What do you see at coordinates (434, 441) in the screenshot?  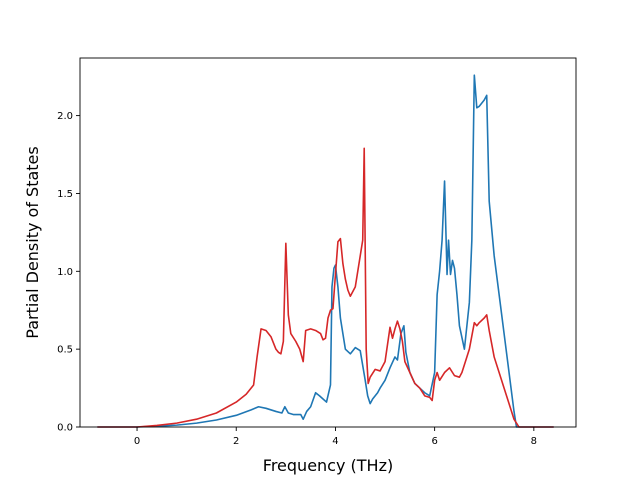 I see `x-tick-label: 6` at bounding box center [434, 441].